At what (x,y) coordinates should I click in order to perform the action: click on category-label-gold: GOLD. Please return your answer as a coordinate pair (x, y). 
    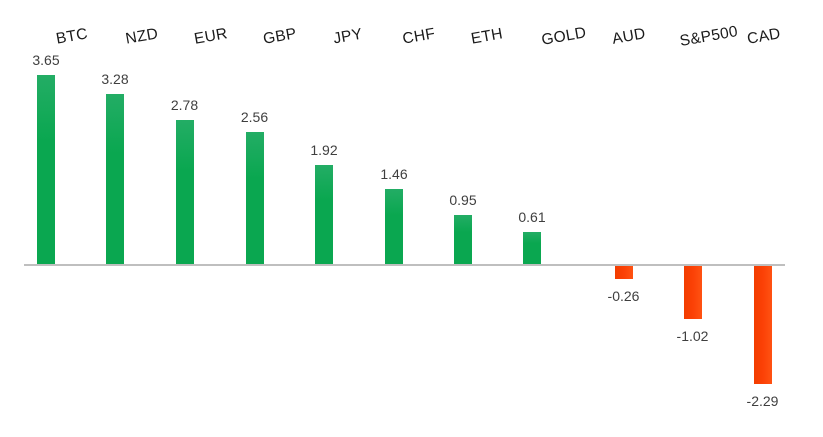
    Looking at the image, I should click on (564, 36).